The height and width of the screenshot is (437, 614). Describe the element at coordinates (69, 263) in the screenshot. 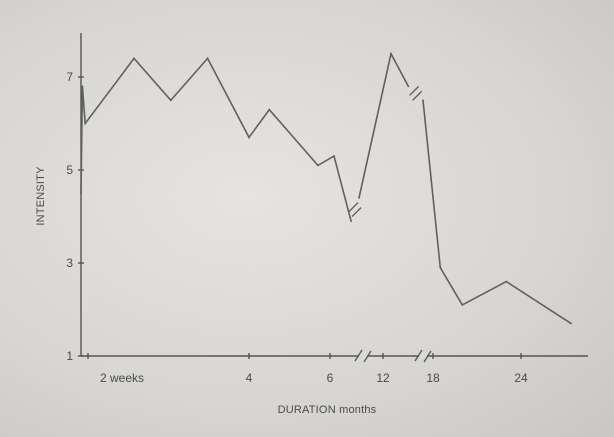

I see `y-tick-label: 3` at that location.